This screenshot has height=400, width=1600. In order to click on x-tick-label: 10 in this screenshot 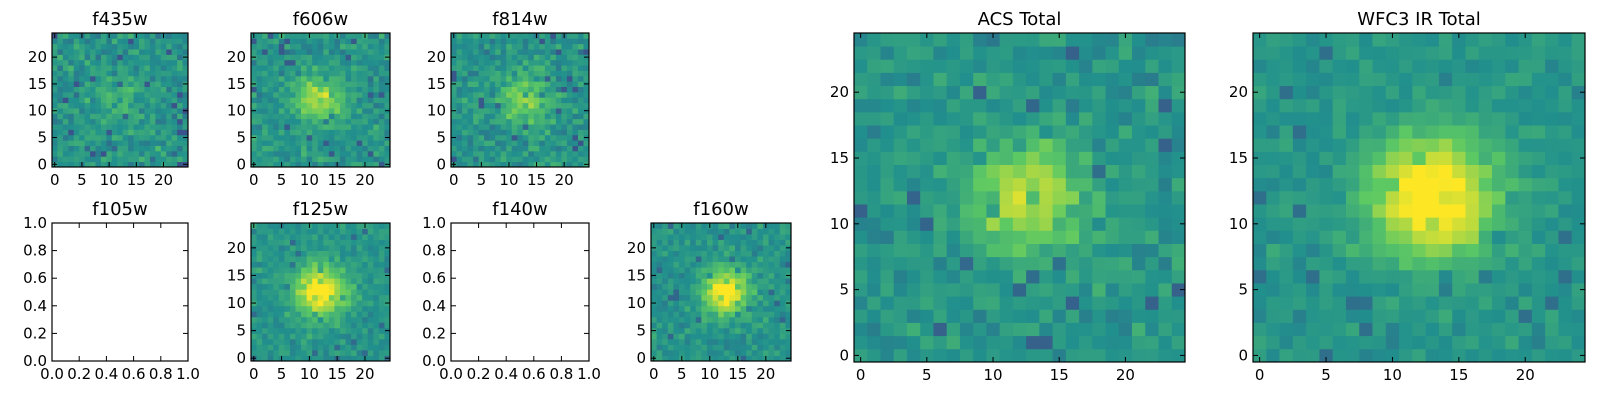, I will do `click(109, 180)`.